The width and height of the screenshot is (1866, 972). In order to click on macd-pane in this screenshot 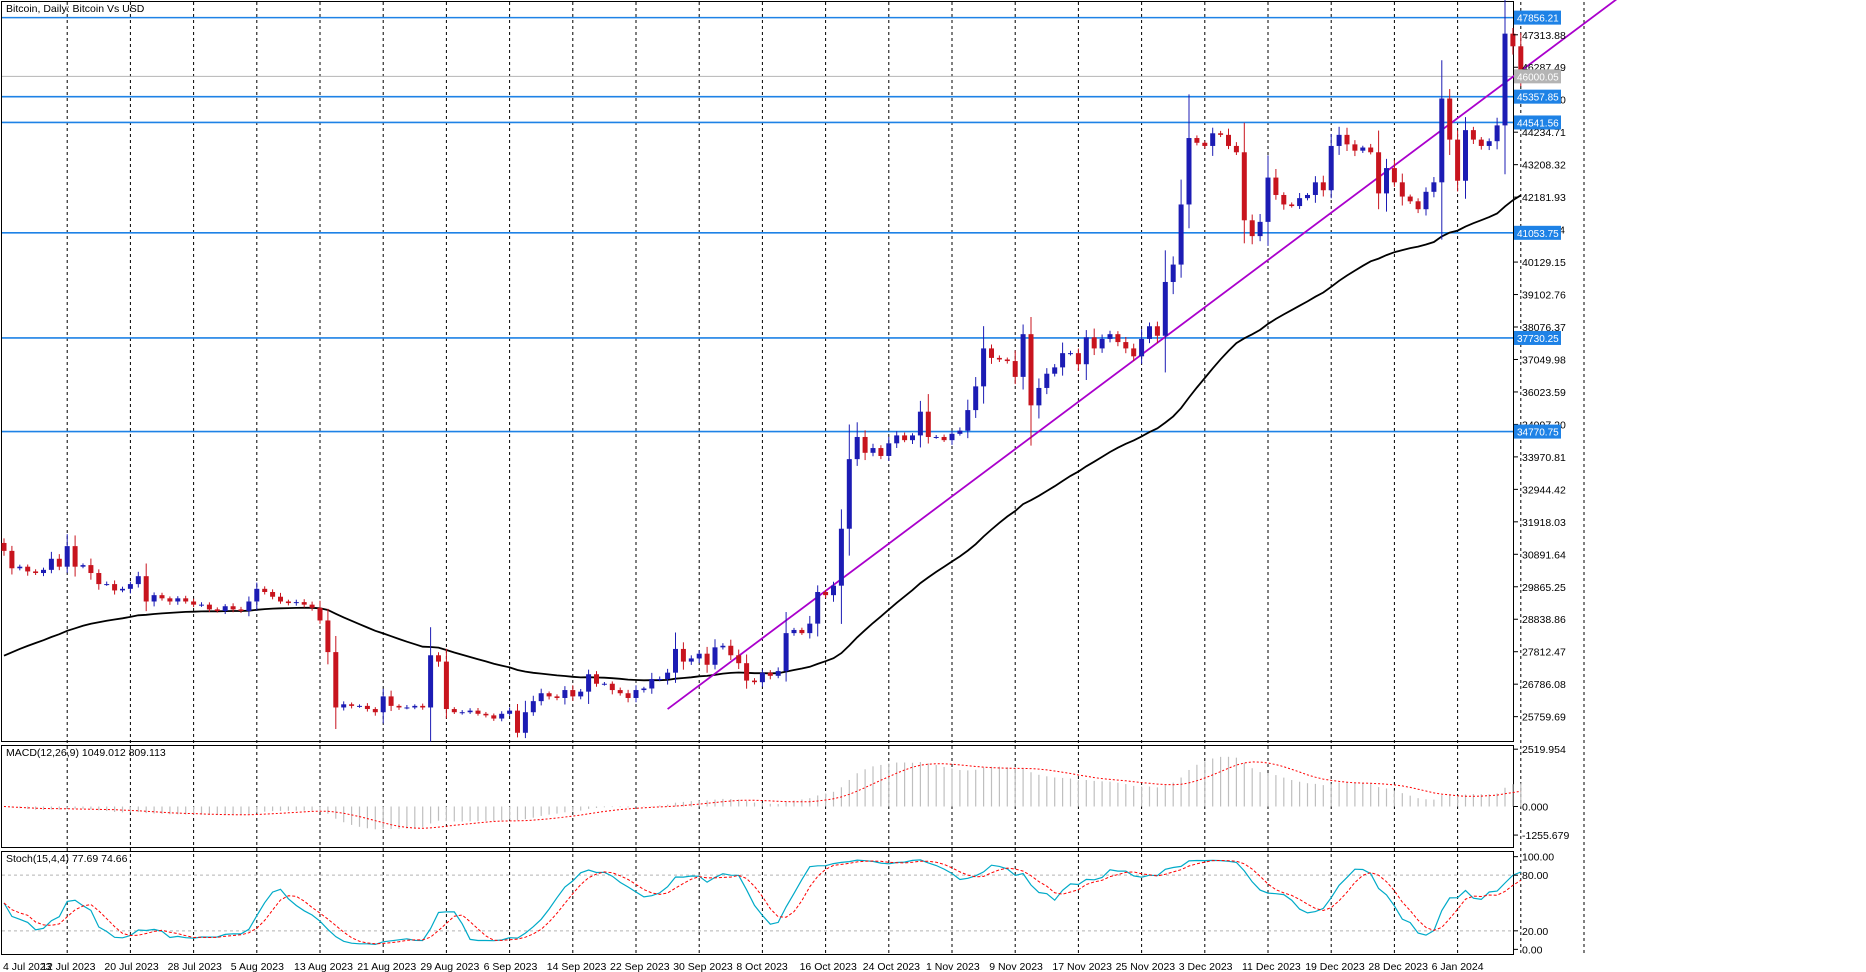, I will do `click(757, 796)`.